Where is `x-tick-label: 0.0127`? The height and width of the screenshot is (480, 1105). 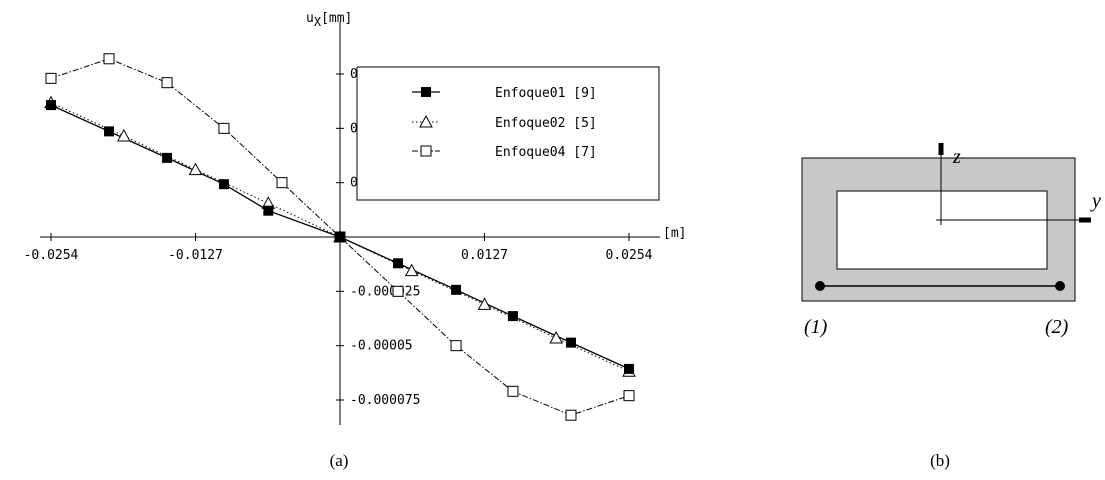 x-tick-label: 0.0127 is located at coordinates (484, 255).